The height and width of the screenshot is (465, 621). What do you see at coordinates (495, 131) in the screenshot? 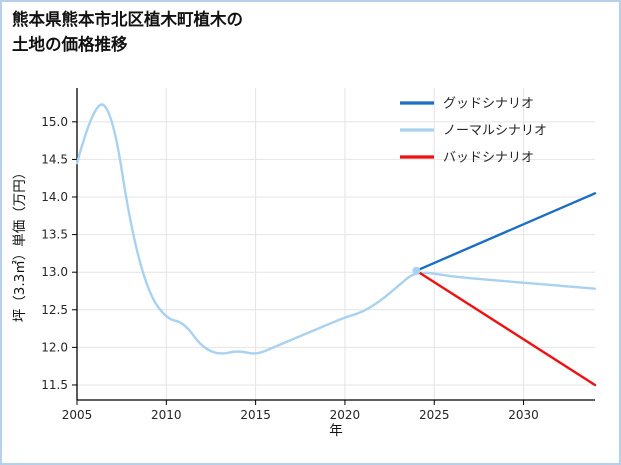
I see `legend-label-normal: ノーマルシナリオ` at bounding box center [495, 131].